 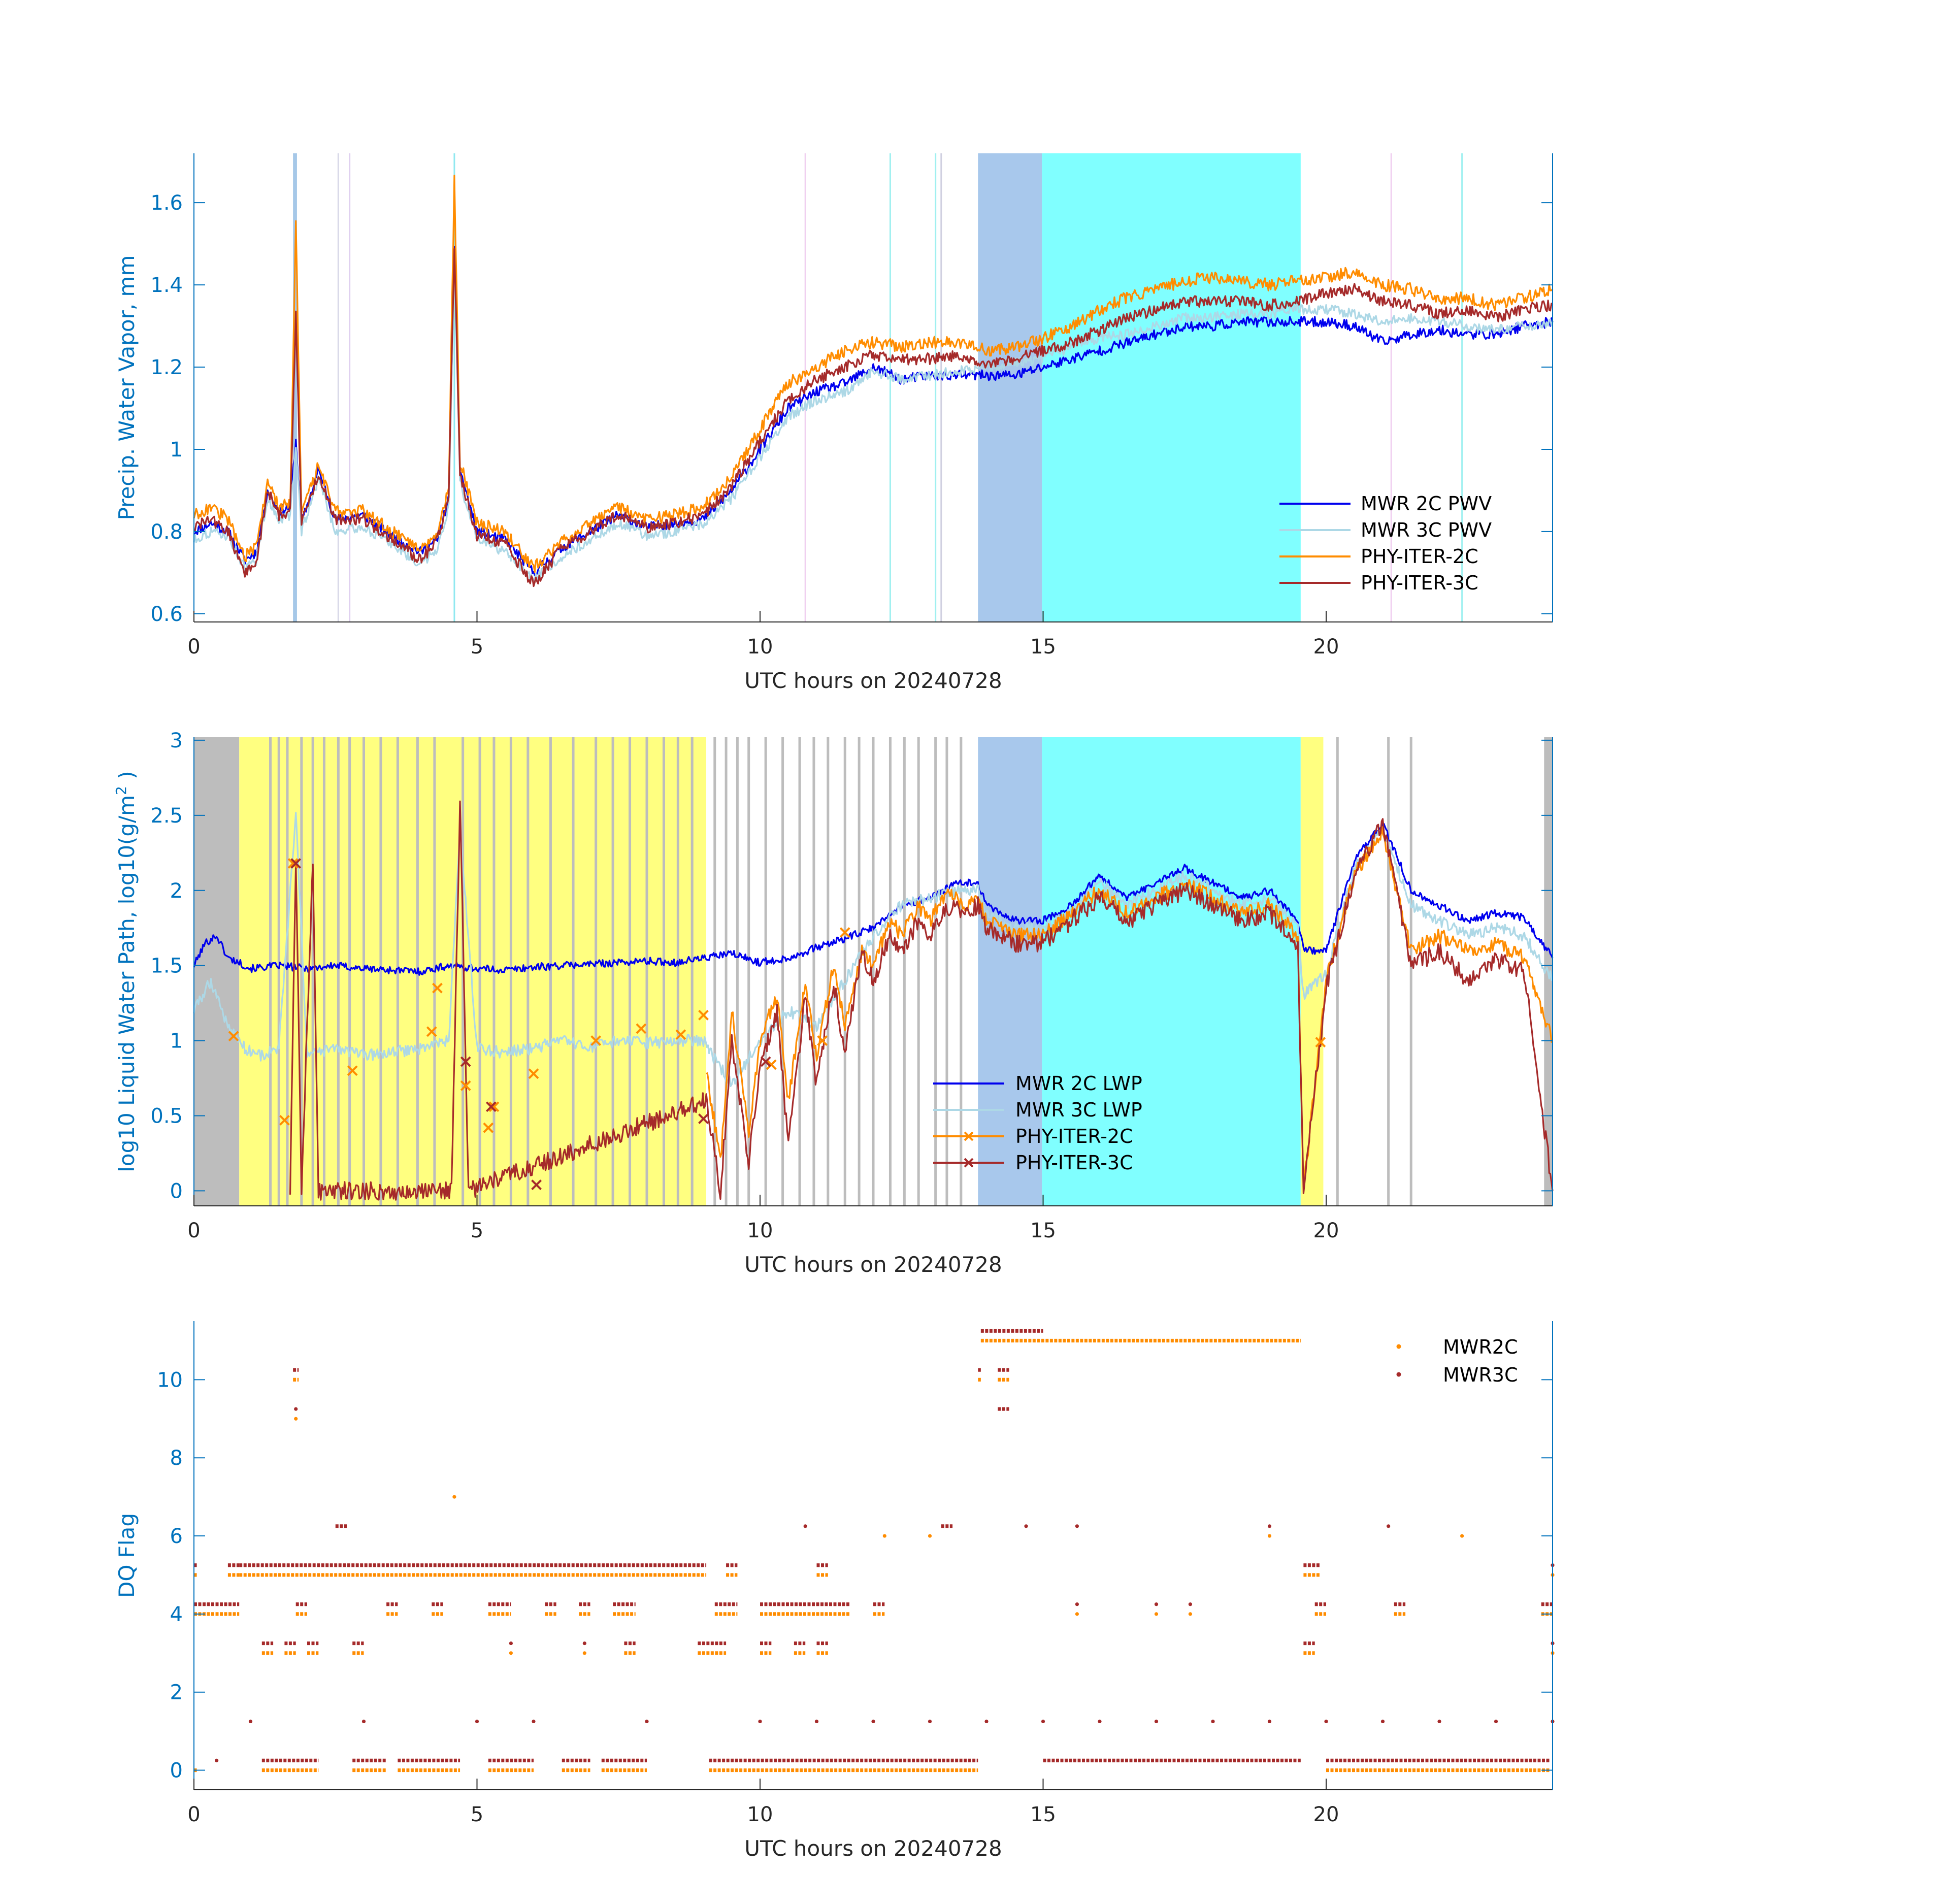 What do you see at coordinates (1326, 1230) in the screenshot?
I see `lwp-x-tick-label: 20` at bounding box center [1326, 1230].